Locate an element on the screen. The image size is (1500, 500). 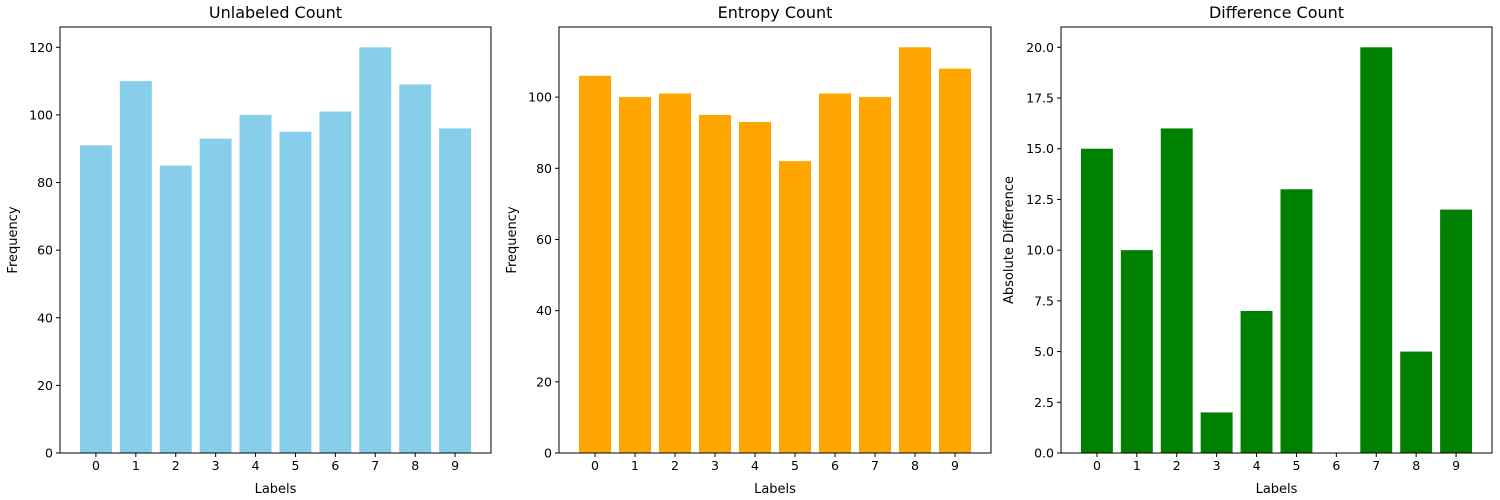
chart-title: Difference Count is located at coordinates (1276, 12).